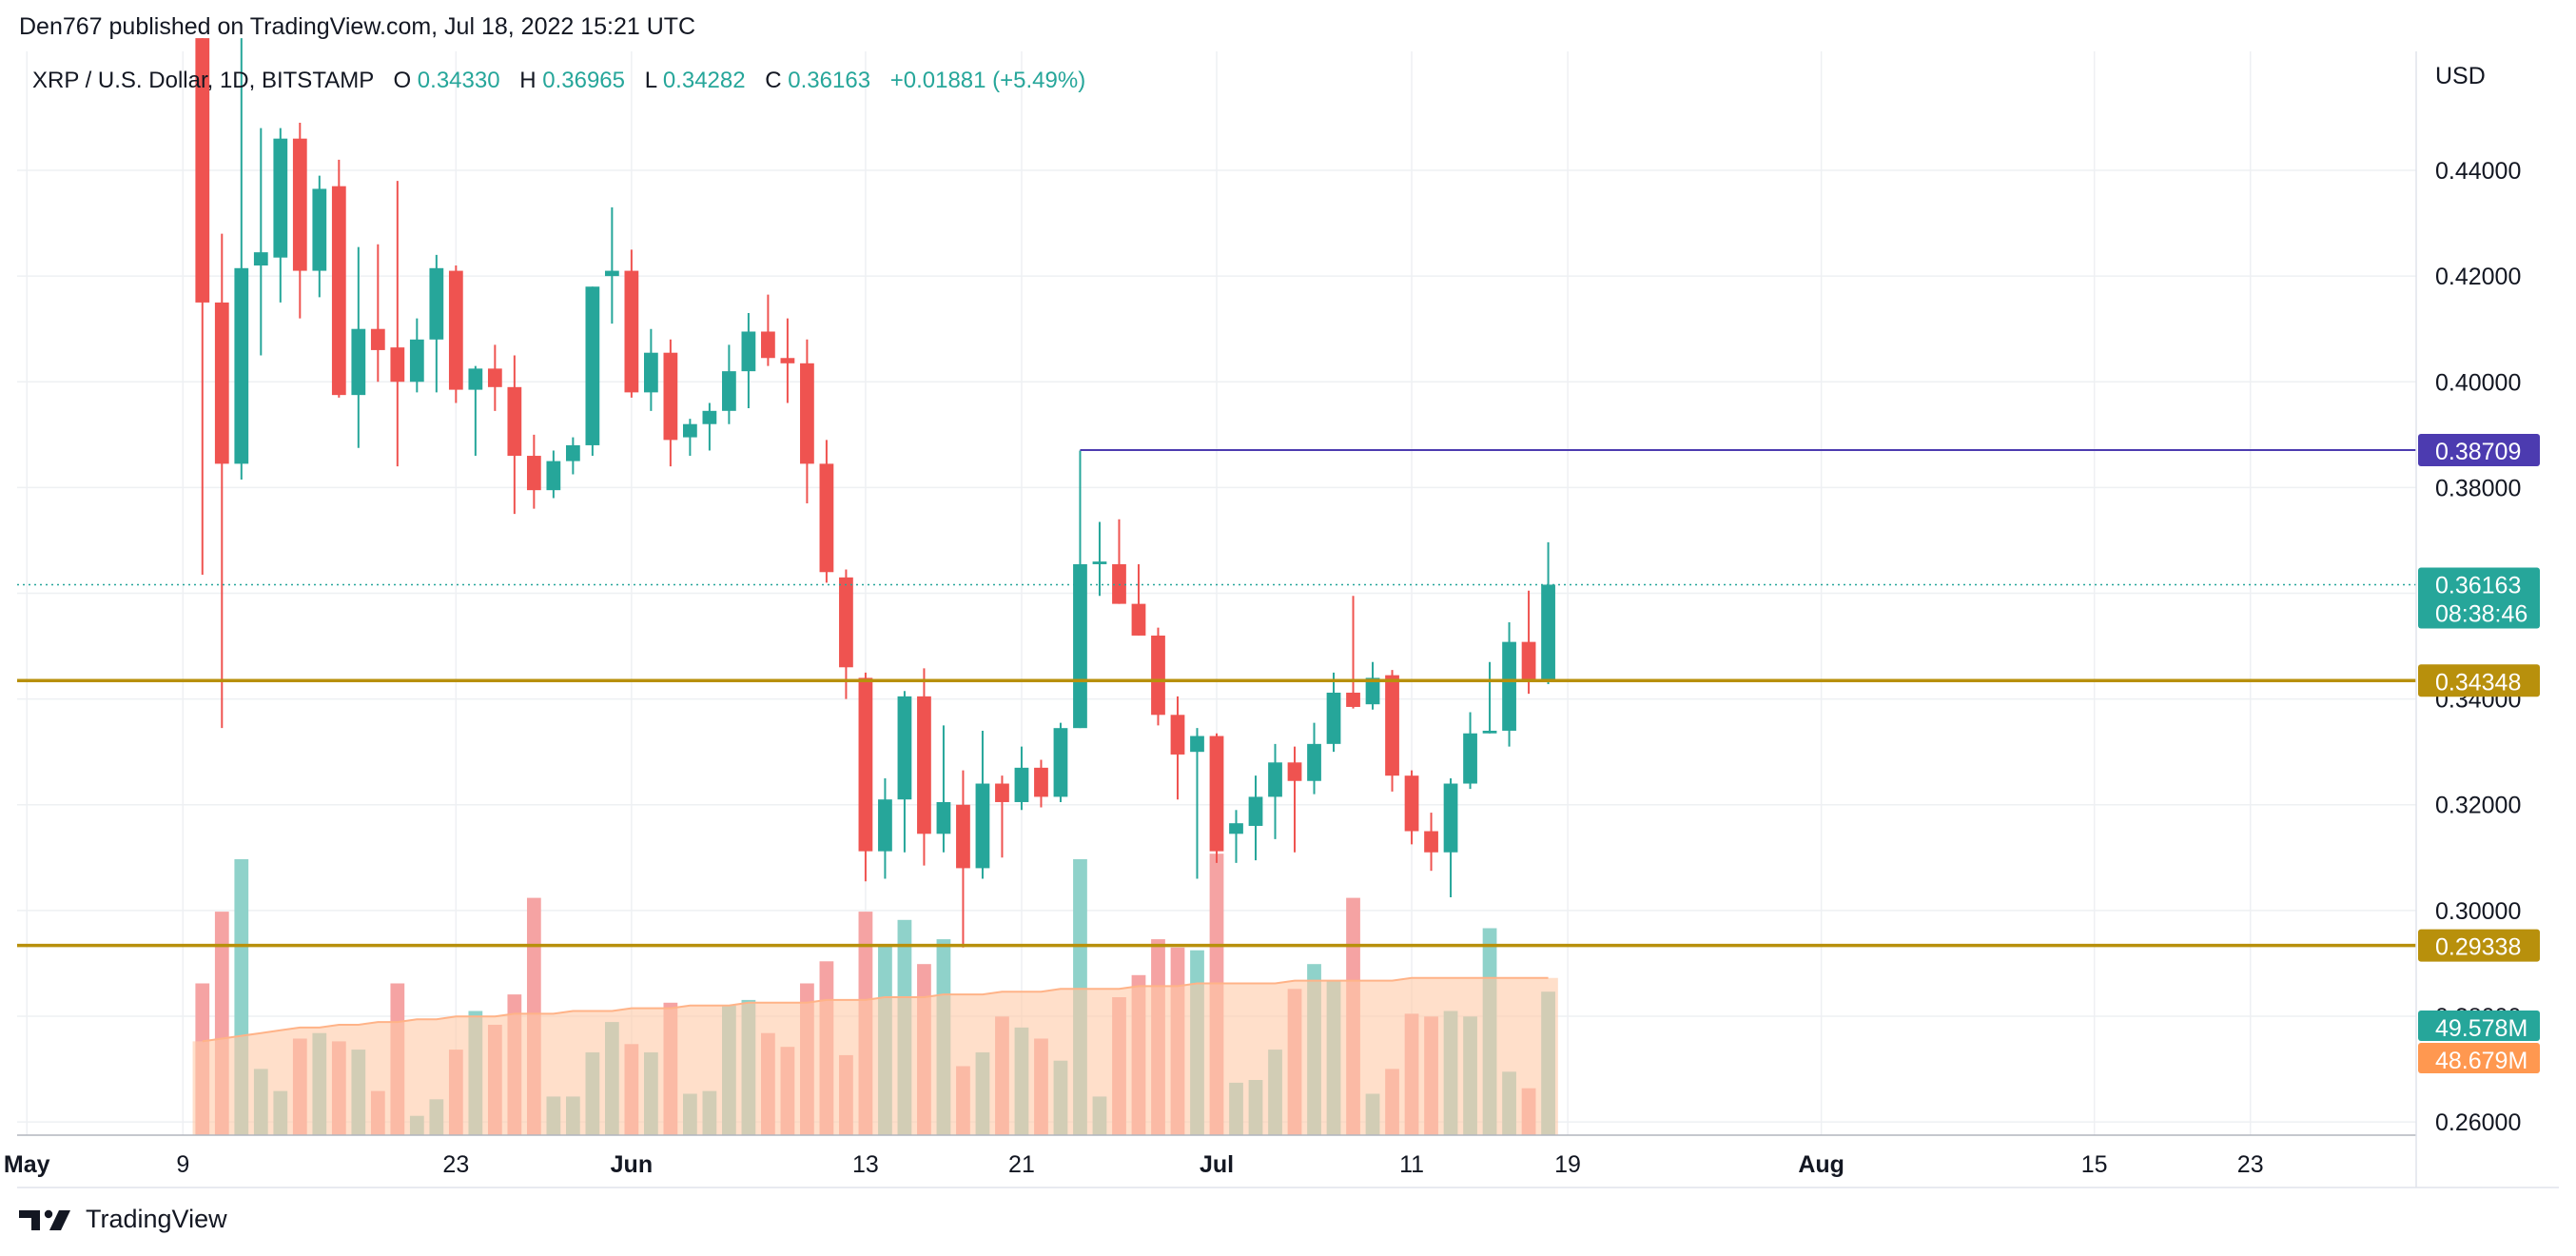 Image resolution: width=2576 pixels, height=1256 pixels. Describe the element at coordinates (2250, 1164) in the screenshot. I see `time-tick-label: 23` at that location.